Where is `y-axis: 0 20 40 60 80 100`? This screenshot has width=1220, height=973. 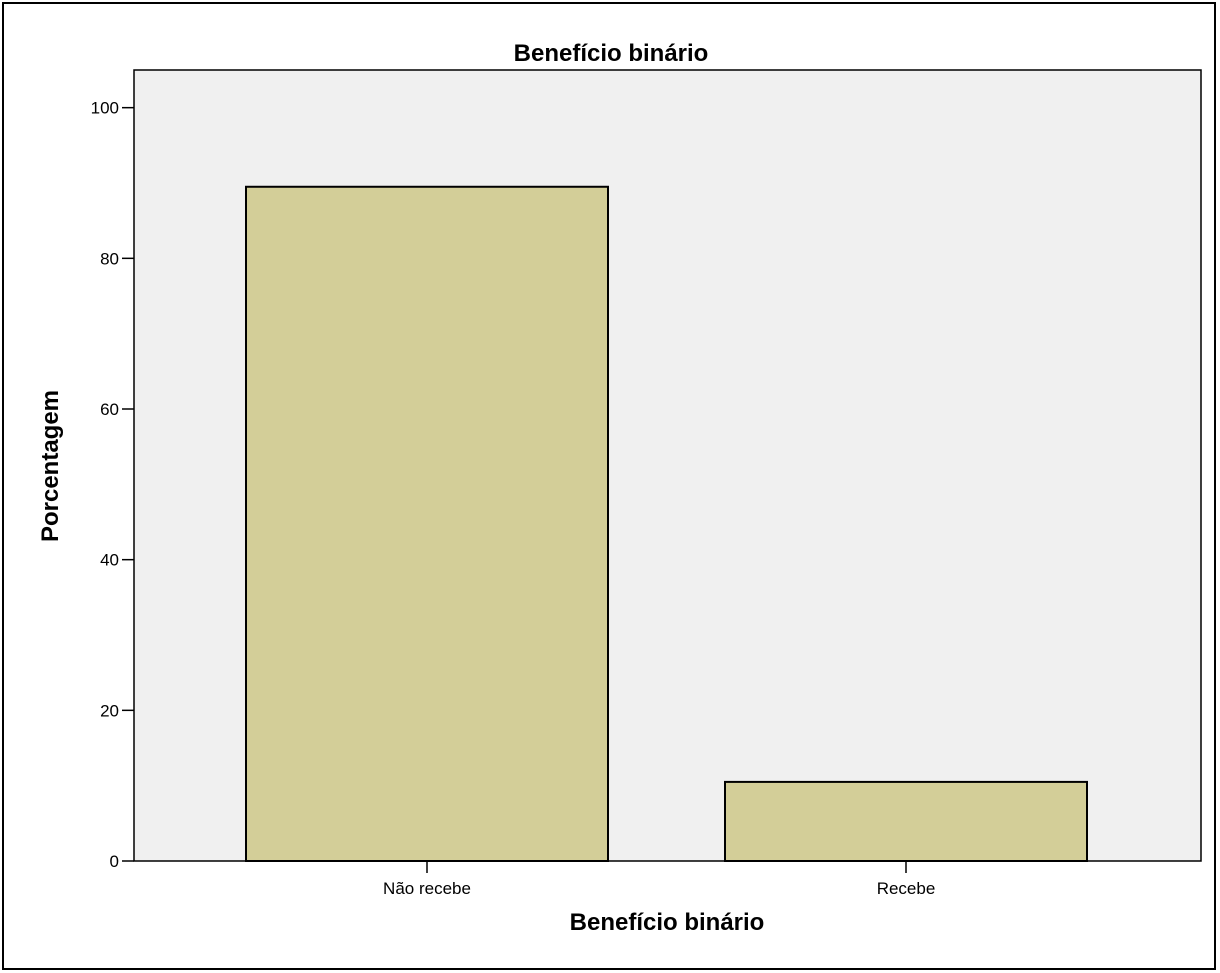
y-axis: 0 20 40 60 80 100 is located at coordinates (112, 485).